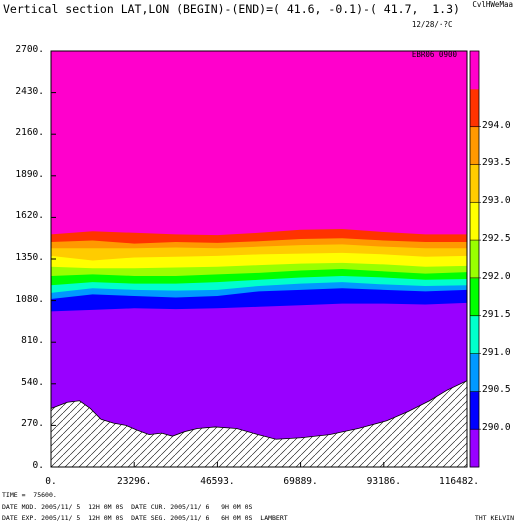  What do you see at coordinates (29, 299) in the screenshot?
I see `y-tick-label: 1080.` at bounding box center [29, 299].